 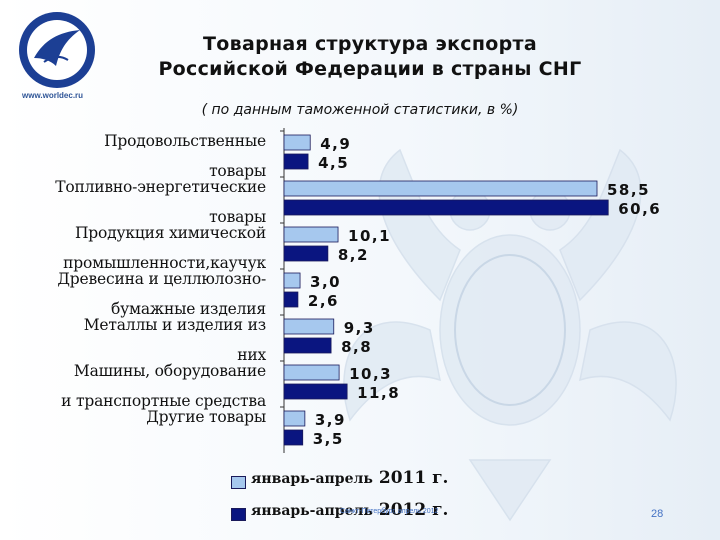 What do you see at coordinates (137, 294) in the screenshot?
I see `category-label: Древесина и целлюлозно-бумажные изделия` at bounding box center [137, 294].